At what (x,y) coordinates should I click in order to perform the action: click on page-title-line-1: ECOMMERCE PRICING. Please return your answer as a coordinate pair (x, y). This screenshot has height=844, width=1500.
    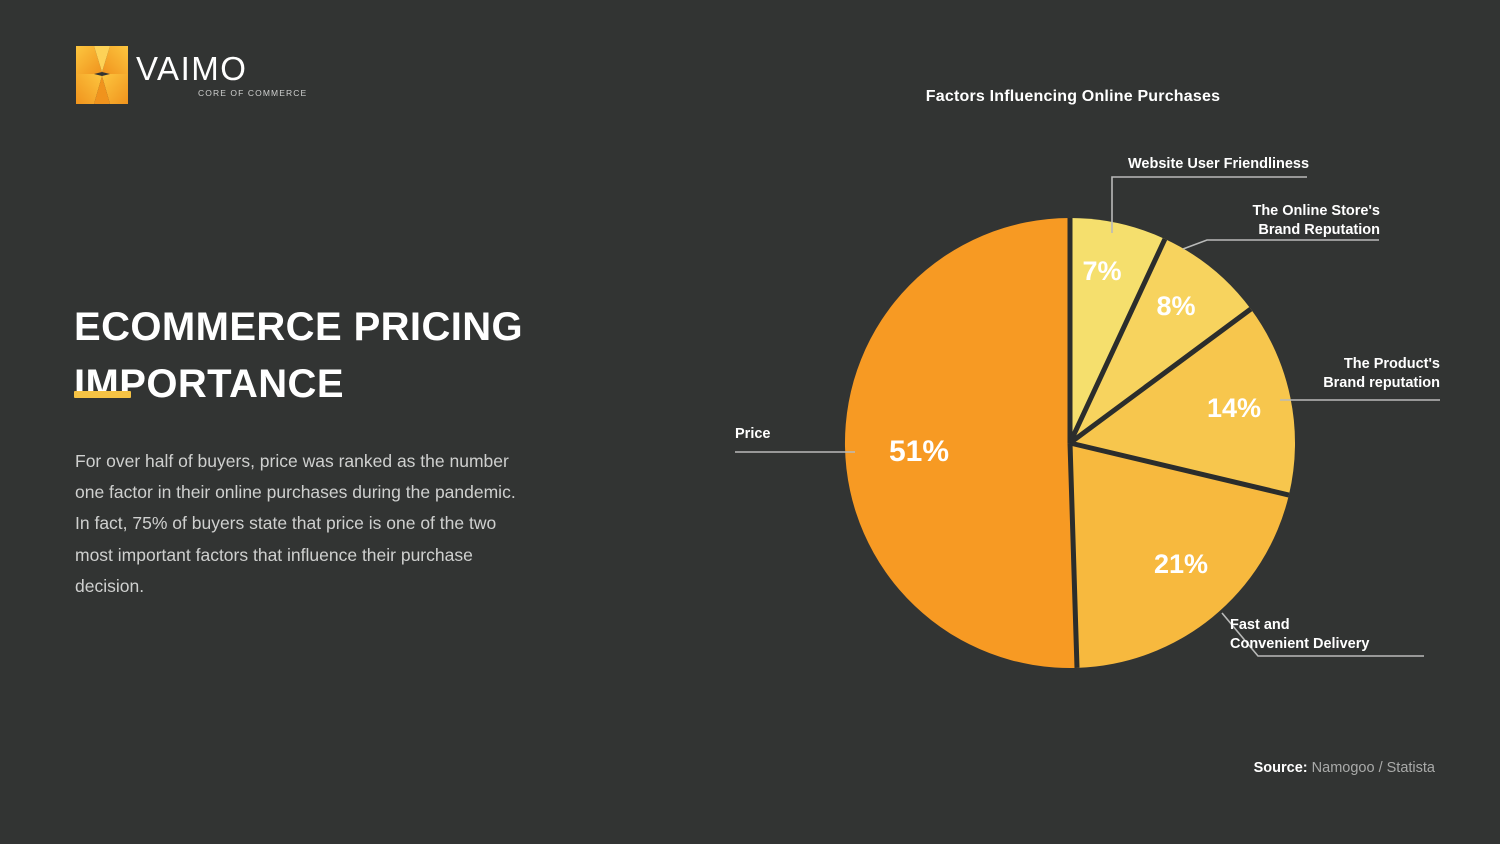
    Looking at the image, I should click on (299, 326).